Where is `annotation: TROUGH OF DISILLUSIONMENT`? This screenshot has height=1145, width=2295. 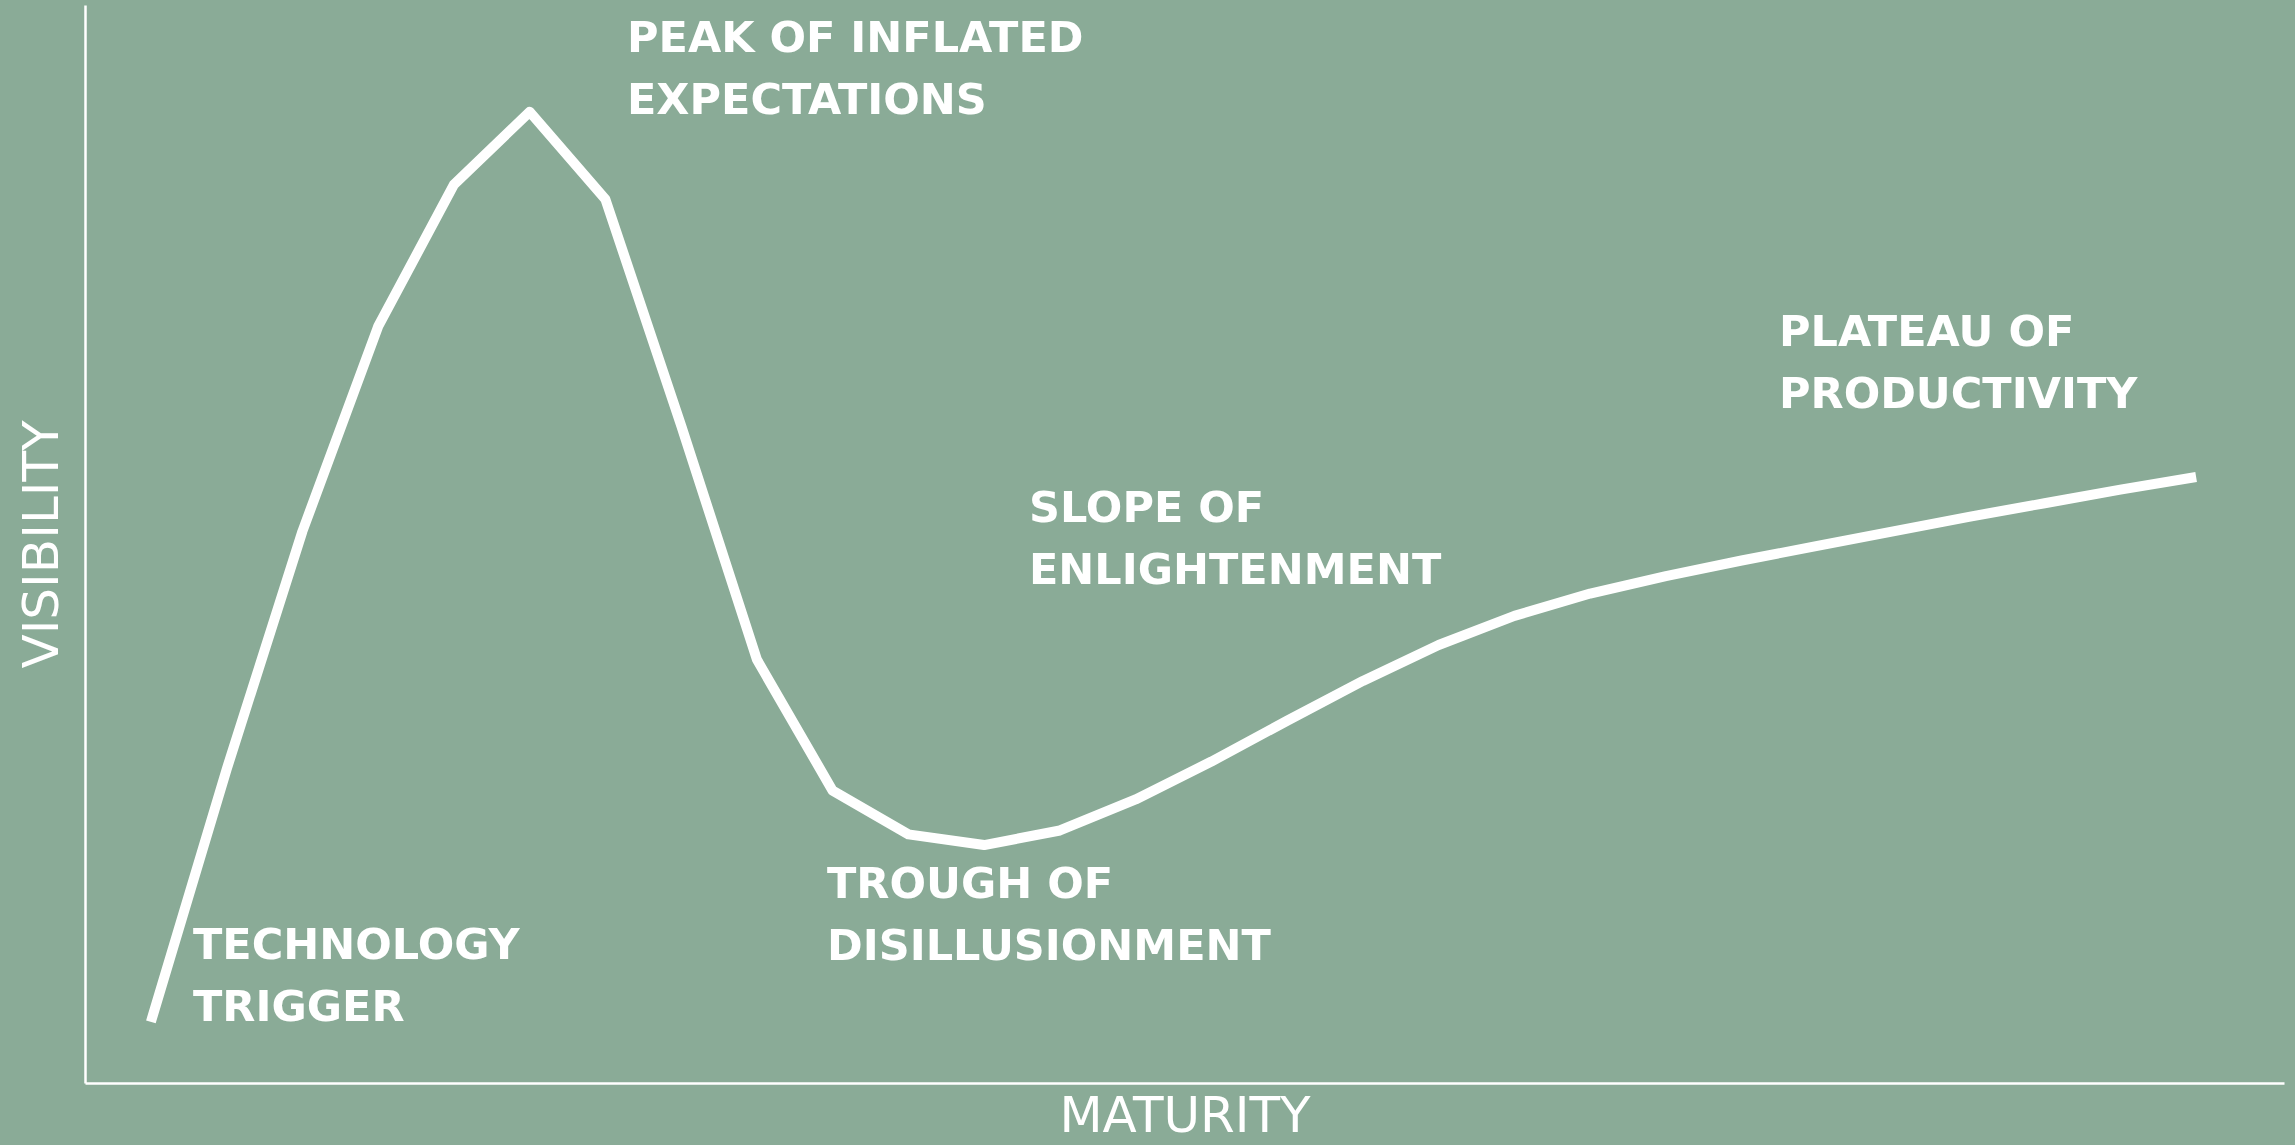 annotation: TROUGH OF DISILLUSIONMENT is located at coordinates (1049, 914).